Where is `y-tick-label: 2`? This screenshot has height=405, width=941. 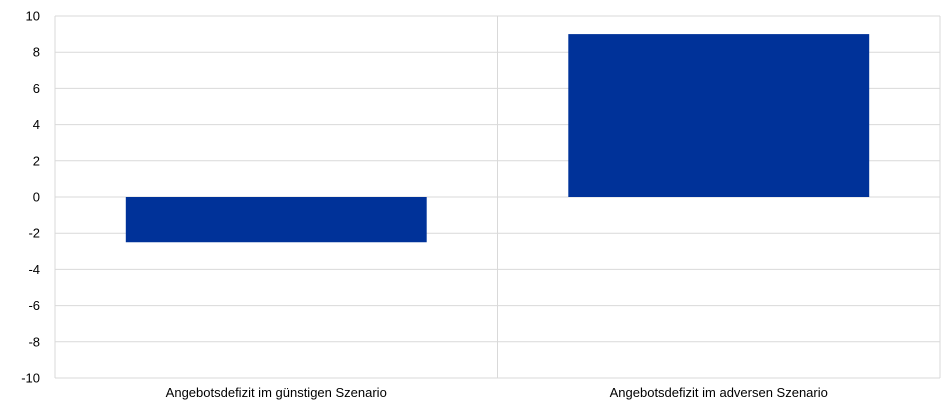
y-tick-label: 2 is located at coordinates (36, 160).